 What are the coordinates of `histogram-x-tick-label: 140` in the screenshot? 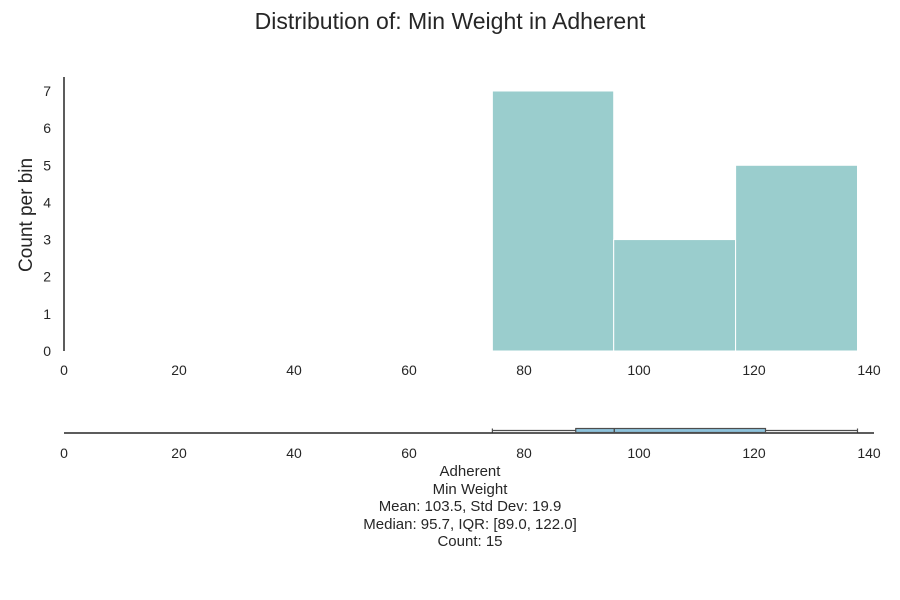 It's located at (869, 370).